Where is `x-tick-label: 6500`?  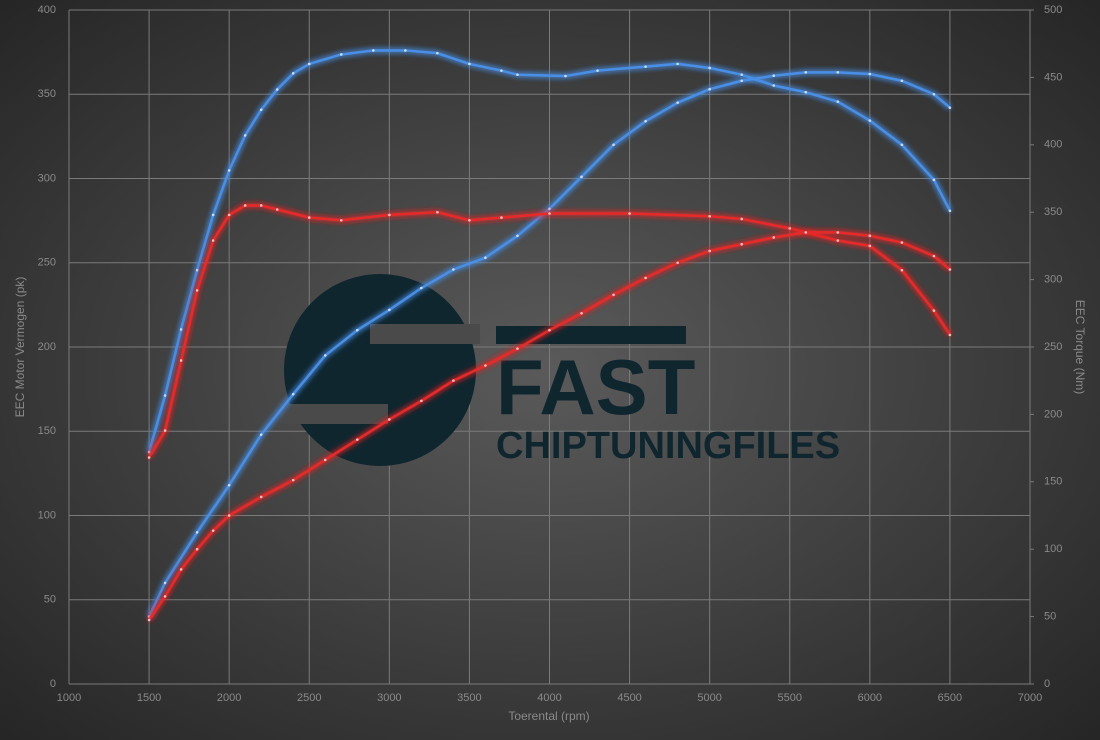
x-tick-label: 6500 is located at coordinates (950, 698).